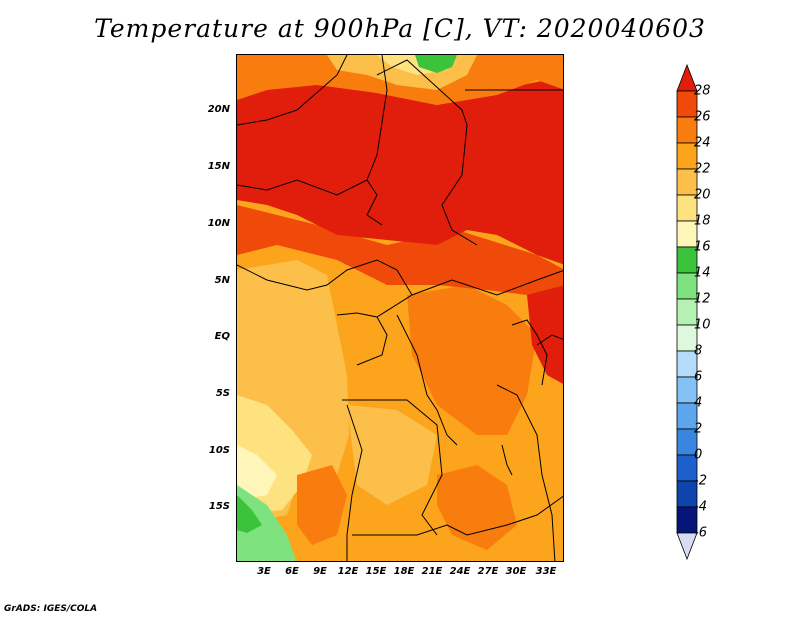 The image size is (800, 618). Describe the element at coordinates (702, 143) in the screenshot. I see `colorbar-label: 24` at that location.